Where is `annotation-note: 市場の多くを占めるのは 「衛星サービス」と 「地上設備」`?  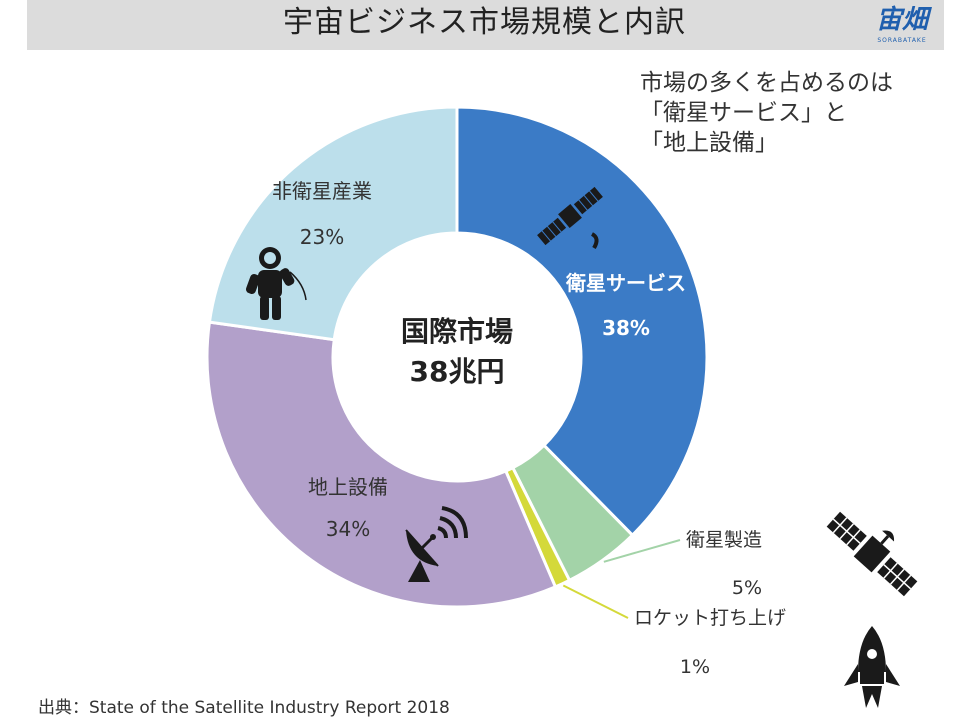
annotation-note: 市場の多くを占めるのは 「衛星サービス」と 「地上設備」 is located at coordinates (800, 113).